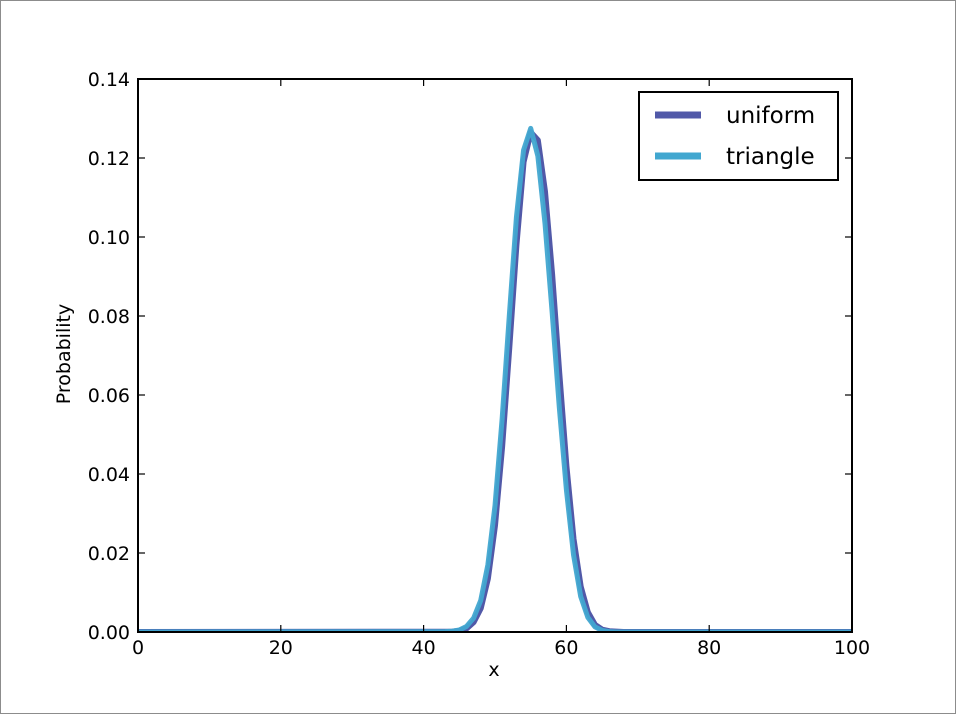 The height and width of the screenshot is (714, 956). Describe the element at coordinates (852, 648) in the screenshot. I see `x-tick-label: 100` at that location.